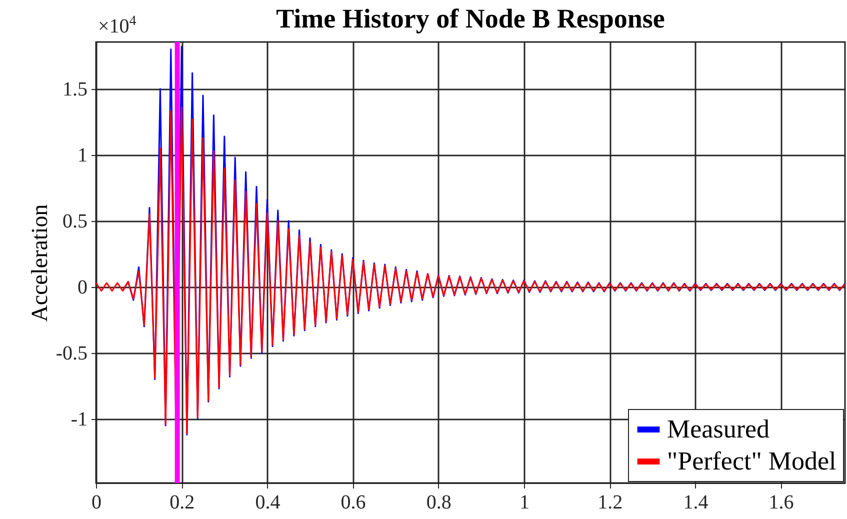 This screenshot has width=847, height=519. Describe the element at coordinates (718, 429) in the screenshot. I see `legend-label: Measured` at that location.